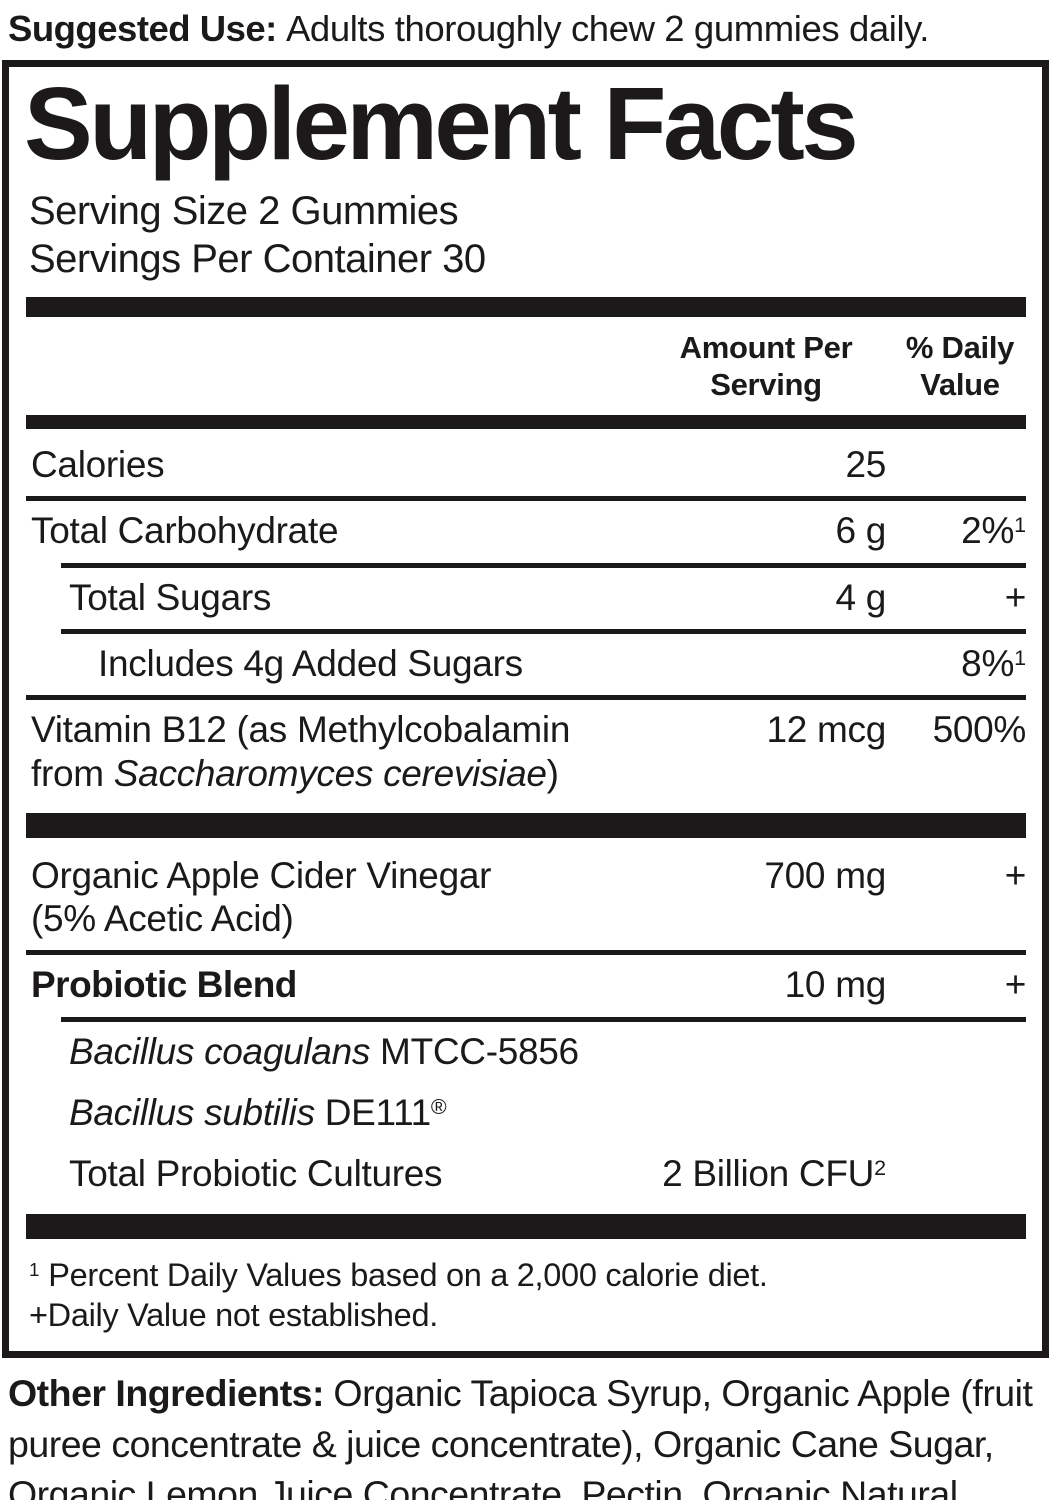 The width and height of the screenshot is (1051, 1500). What do you see at coordinates (526, 1315) in the screenshot?
I see `footnote-line: +Daily Value not established.` at bounding box center [526, 1315].